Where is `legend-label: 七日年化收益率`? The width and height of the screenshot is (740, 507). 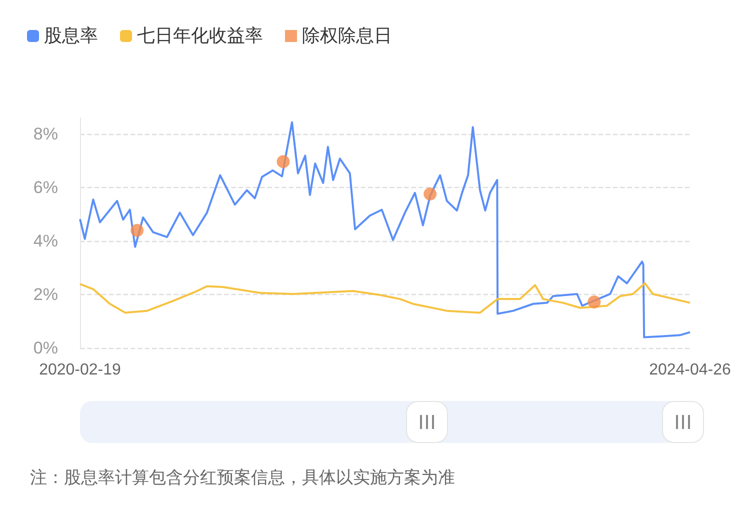
legend-label: 七日年化收益率 is located at coordinates (200, 36).